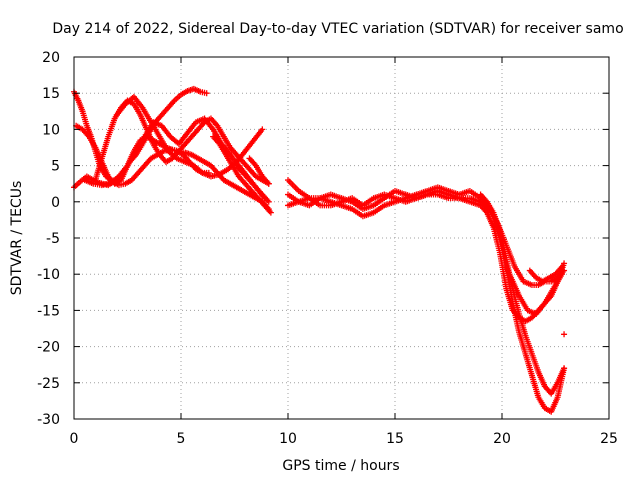  I want to click on data-point-track-n, so click(561, 274).